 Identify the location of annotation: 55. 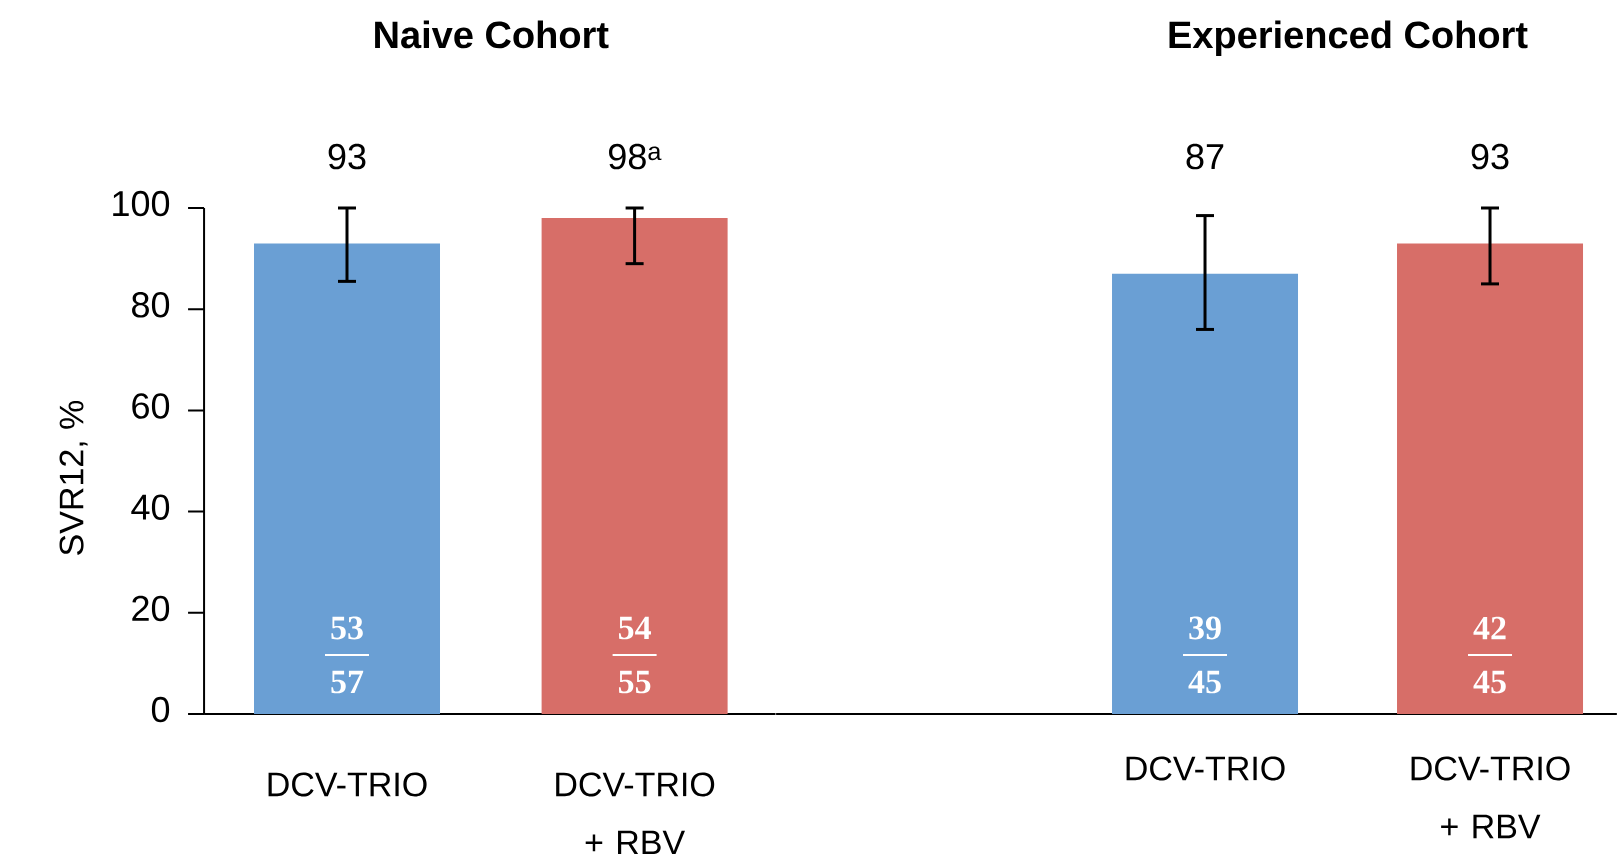
(634, 682).